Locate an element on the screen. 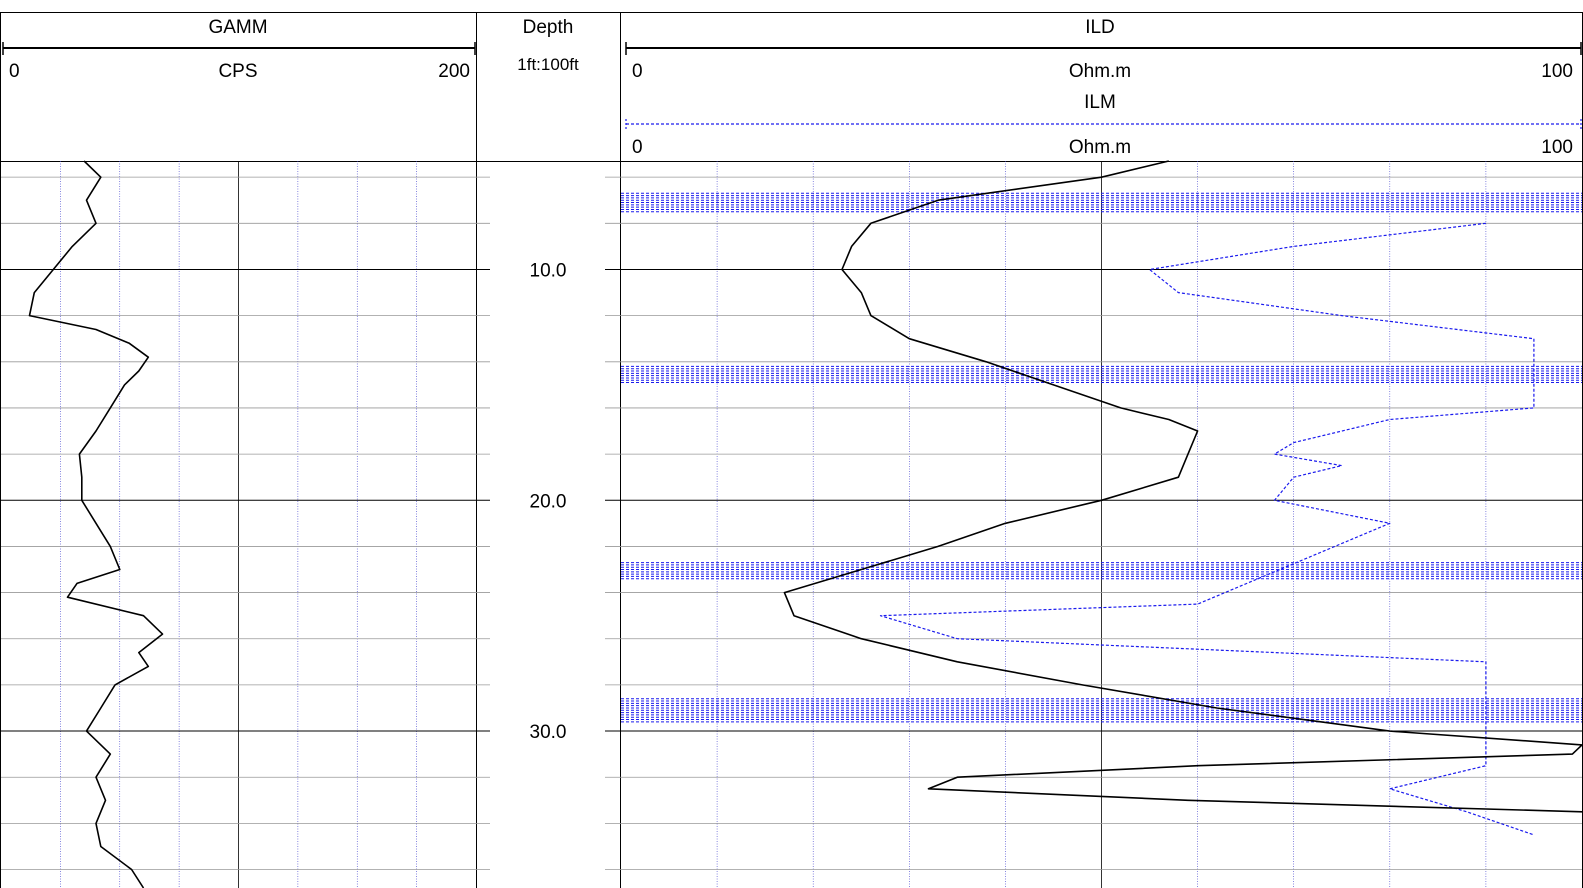 The height and width of the screenshot is (888, 1583). depth-tick-label: 20.0 is located at coordinates (548, 501).